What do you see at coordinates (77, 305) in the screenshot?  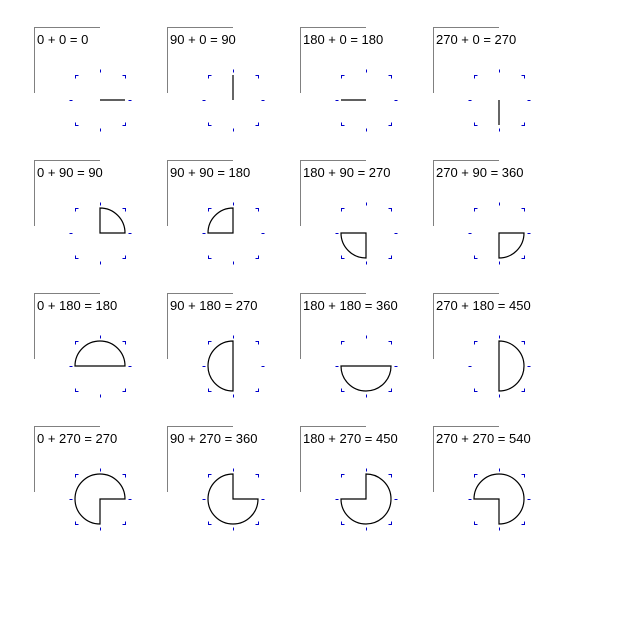 I see `cell-label: 0 + 180 = 180` at bounding box center [77, 305].